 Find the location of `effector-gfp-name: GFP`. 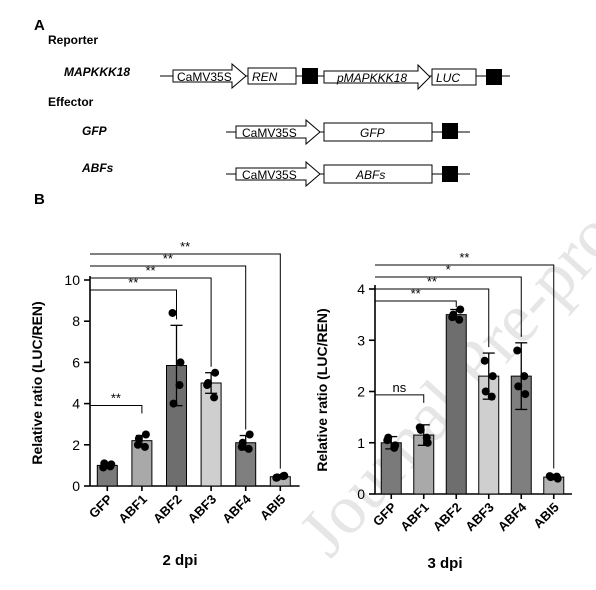

effector-gfp-name: GFP is located at coordinates (95, 131).